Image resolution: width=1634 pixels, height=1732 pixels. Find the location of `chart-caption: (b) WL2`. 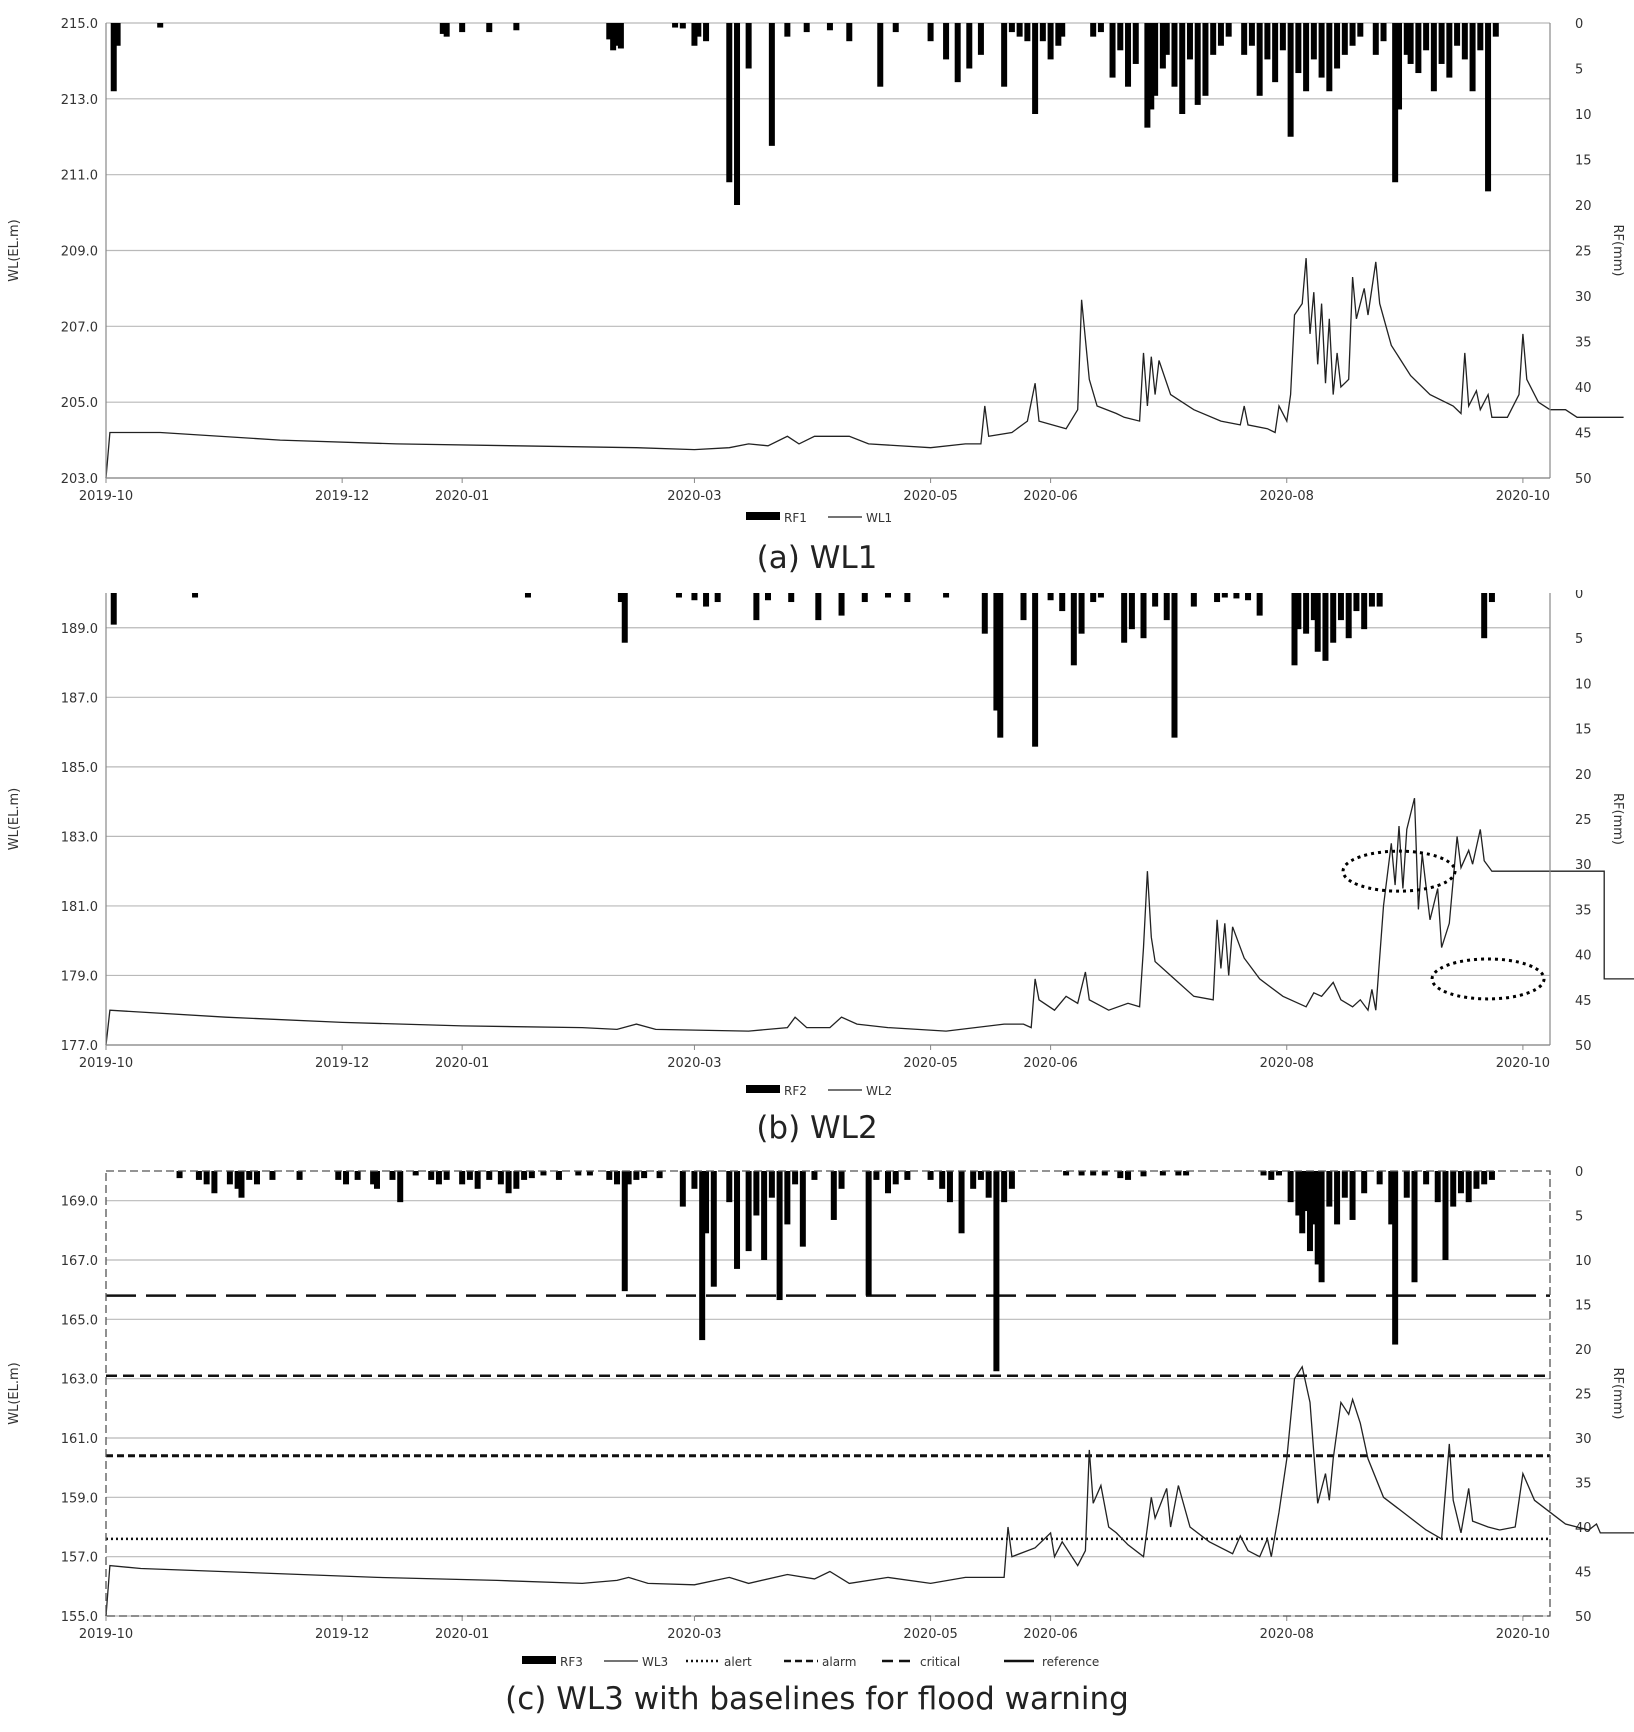

chart-caption: (b) WL2 is located at coordinates (817, 1128).